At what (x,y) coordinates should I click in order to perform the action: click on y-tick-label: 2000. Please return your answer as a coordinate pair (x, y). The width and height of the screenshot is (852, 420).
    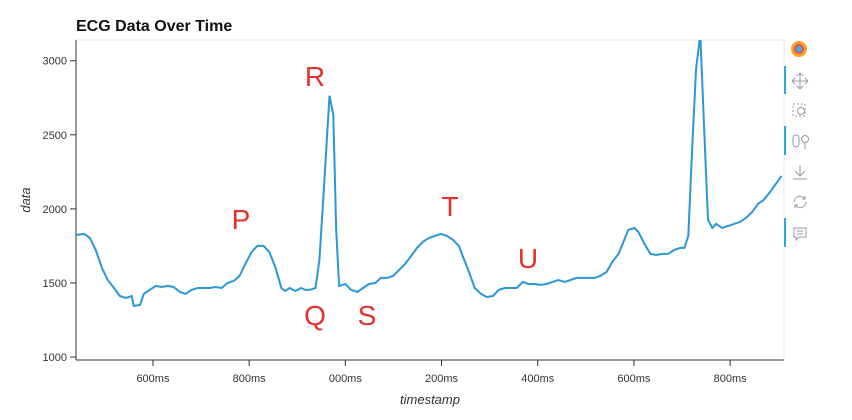
    Looking at the image, I should click on (55, 210).